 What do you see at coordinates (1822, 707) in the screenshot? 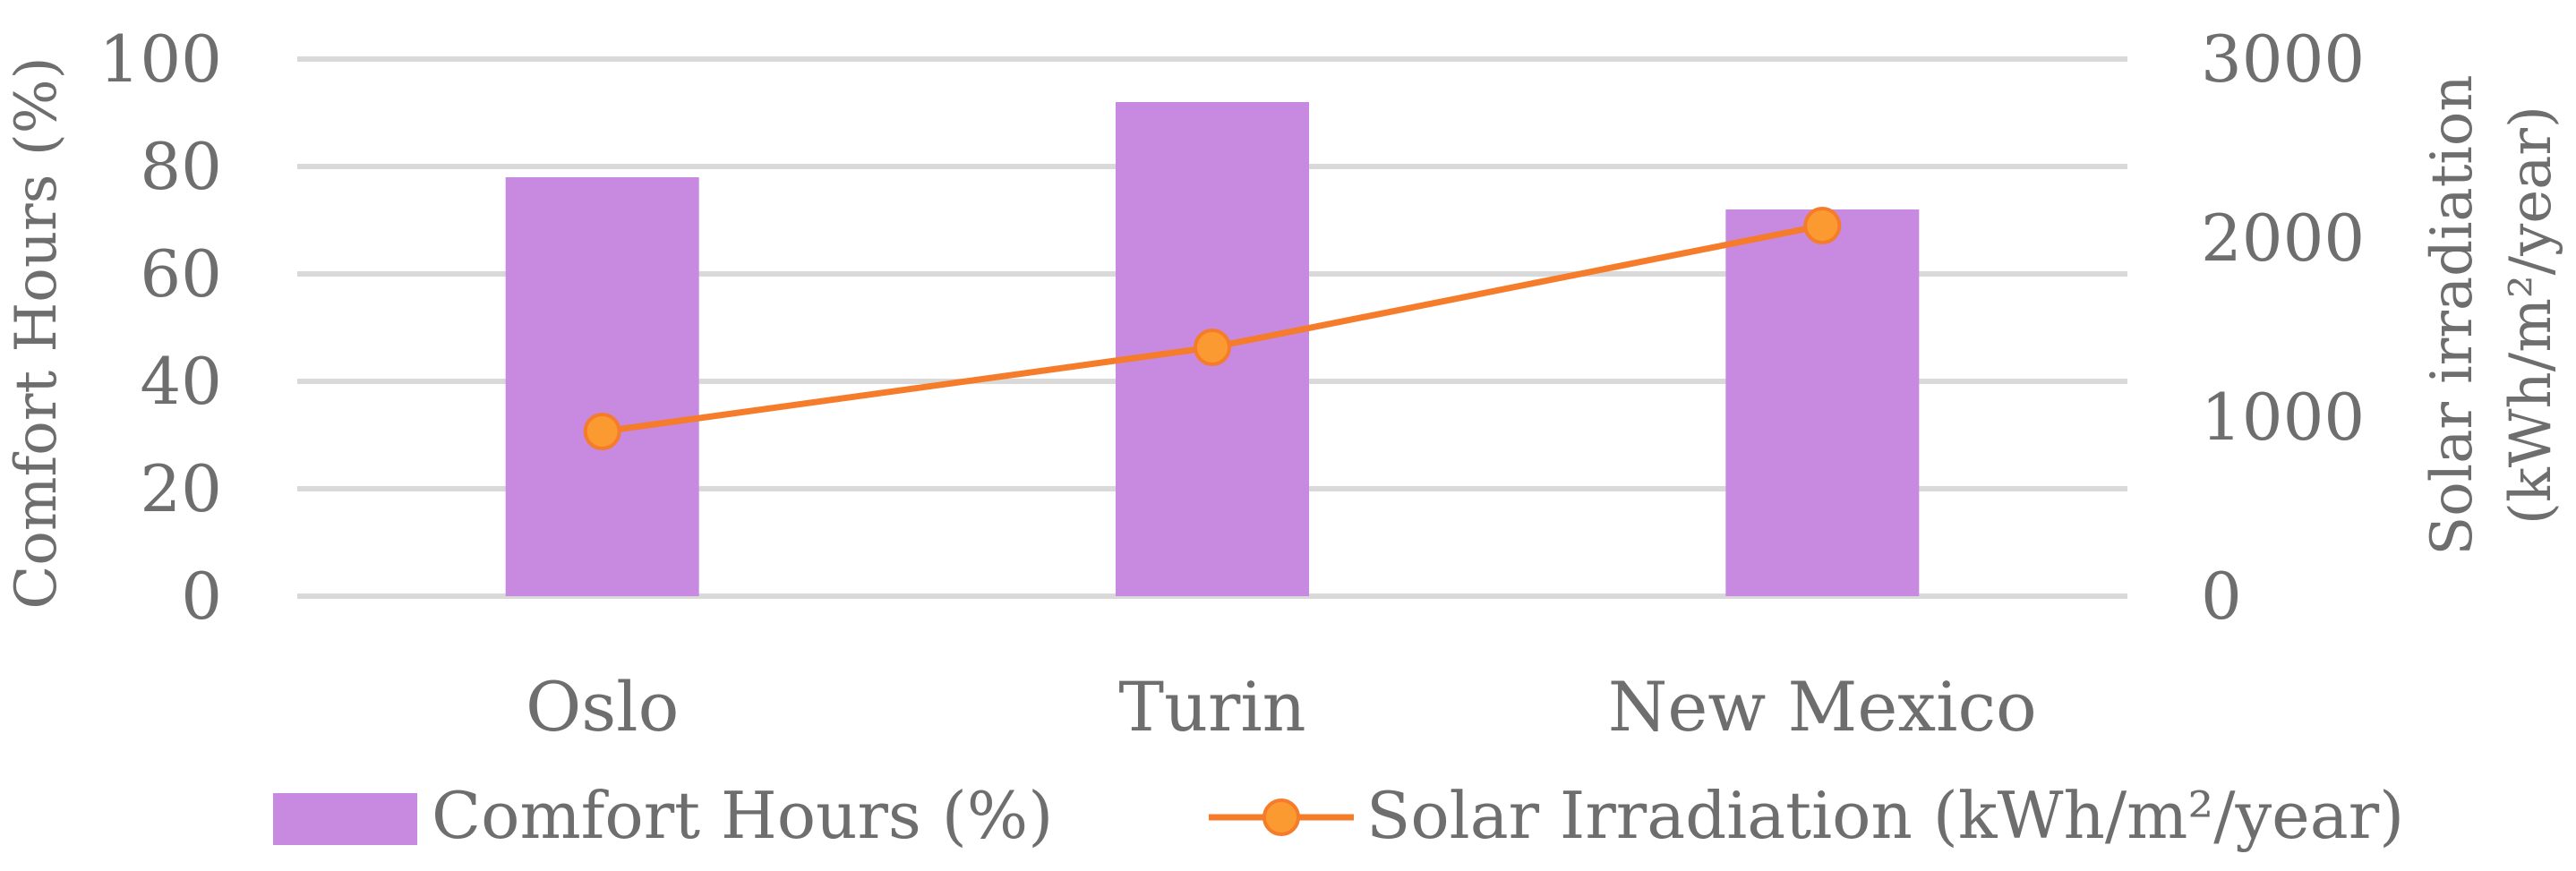
I see `category-label: New Mexico` at bounding box center [1822, 707].